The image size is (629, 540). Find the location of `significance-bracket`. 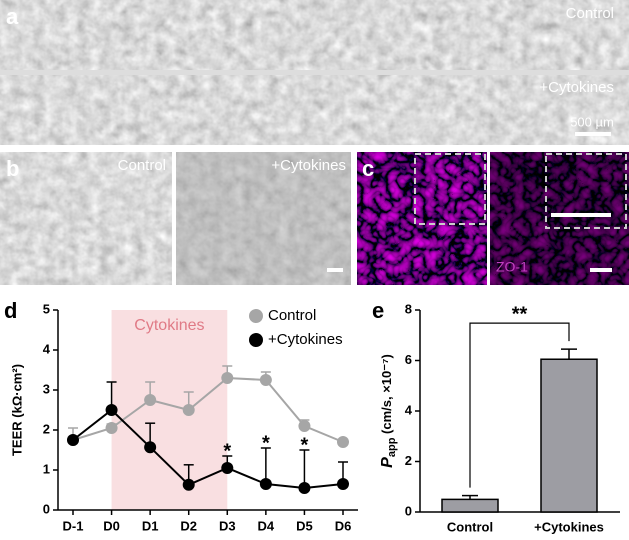

significance-bracket is located at coordinates (519, 405).